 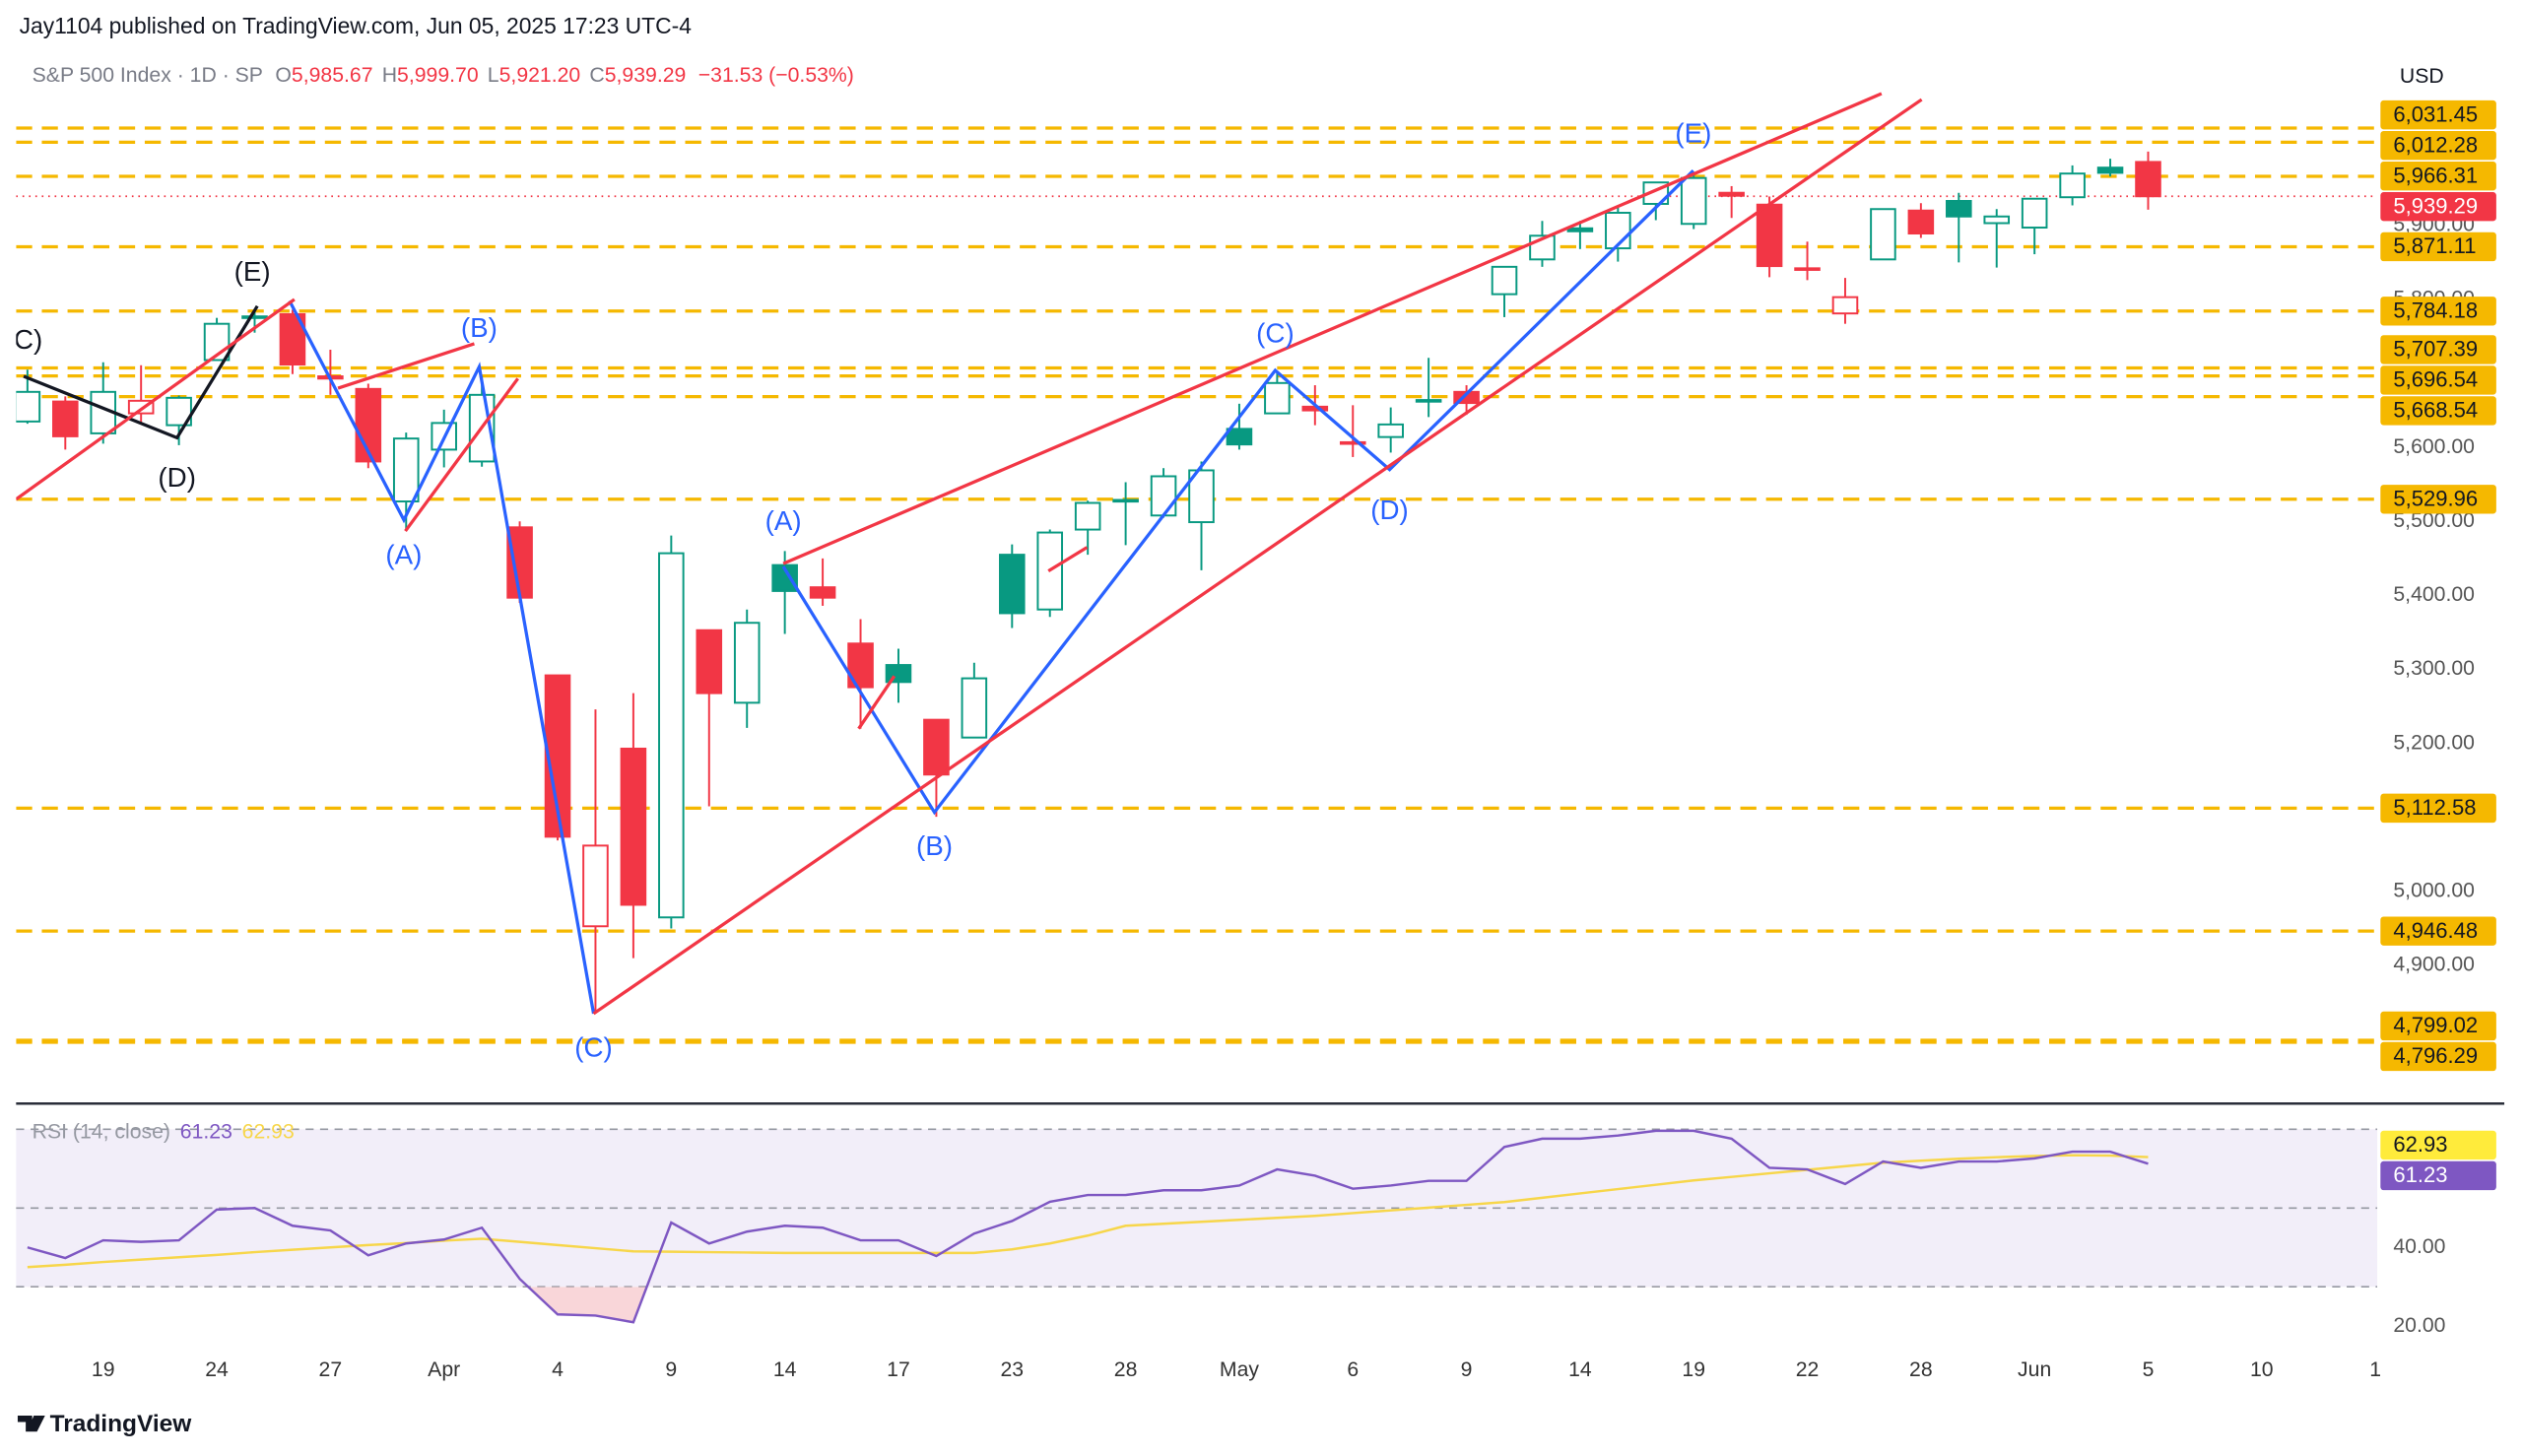 I want to click on y-tick-label: 5,200.00, so click(x=2434, y=742).